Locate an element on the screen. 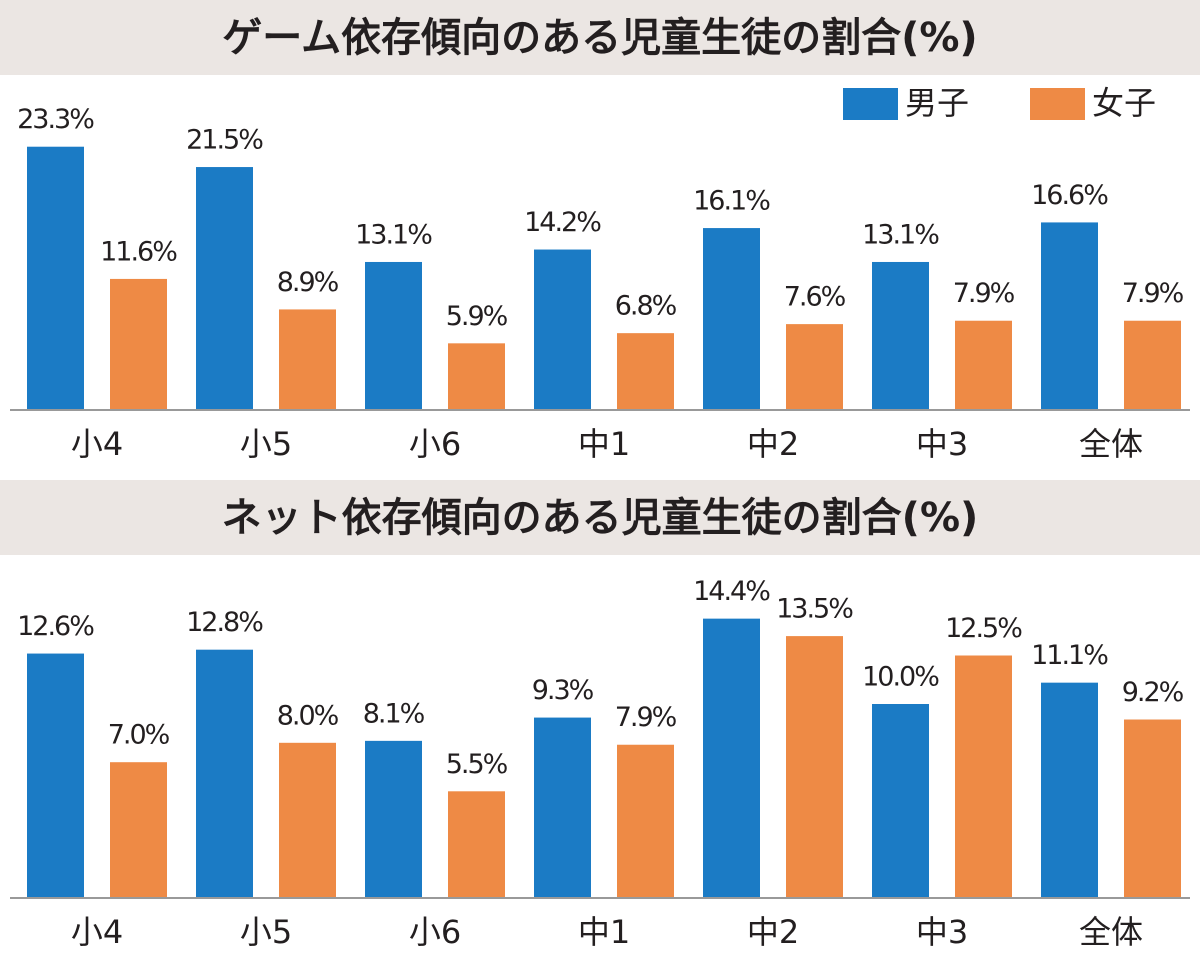 This screenshot has height=964, width=1200. value-label: 11.6% is located at coordinates (138, 251).